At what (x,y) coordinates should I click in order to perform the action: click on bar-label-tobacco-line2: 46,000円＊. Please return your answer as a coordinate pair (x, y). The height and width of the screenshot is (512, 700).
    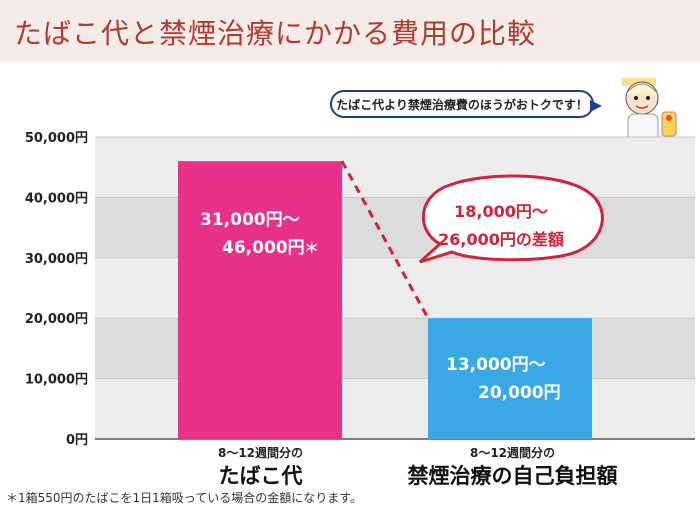
    Looking at the image, I should click on (270, 245).